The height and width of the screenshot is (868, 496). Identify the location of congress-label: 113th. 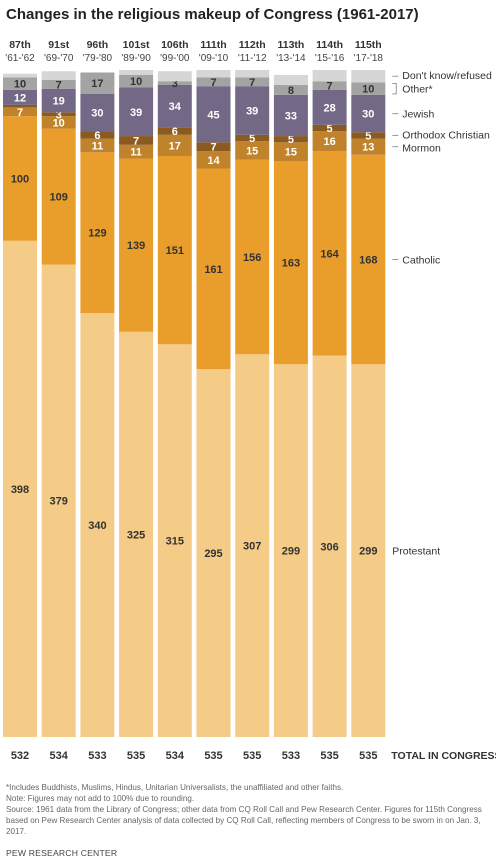
(290, 45).